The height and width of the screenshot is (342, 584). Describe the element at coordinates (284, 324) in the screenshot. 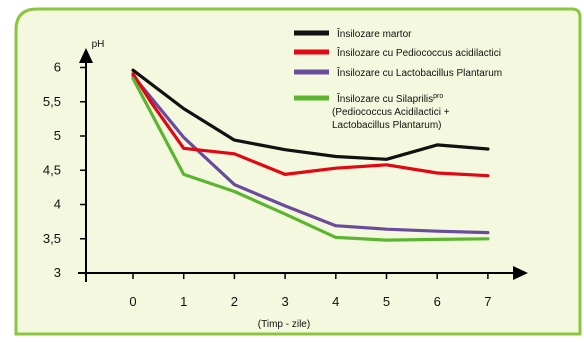

I see `x-axis-title: (Timp - zile)` at that location.